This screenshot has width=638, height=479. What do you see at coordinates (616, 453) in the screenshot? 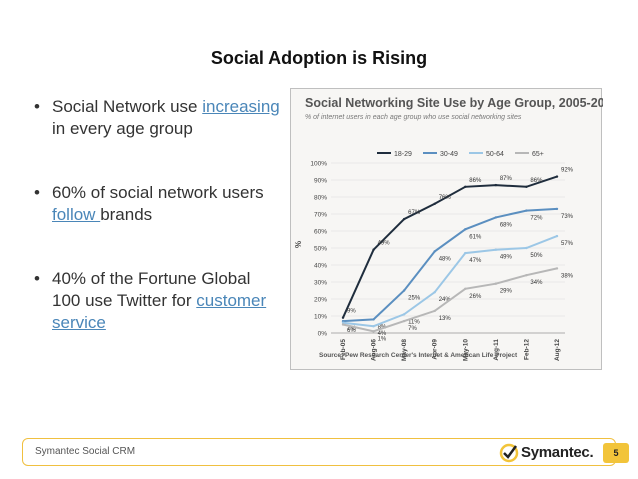
I see `page-number: 5` at bounding box center [616, 453].